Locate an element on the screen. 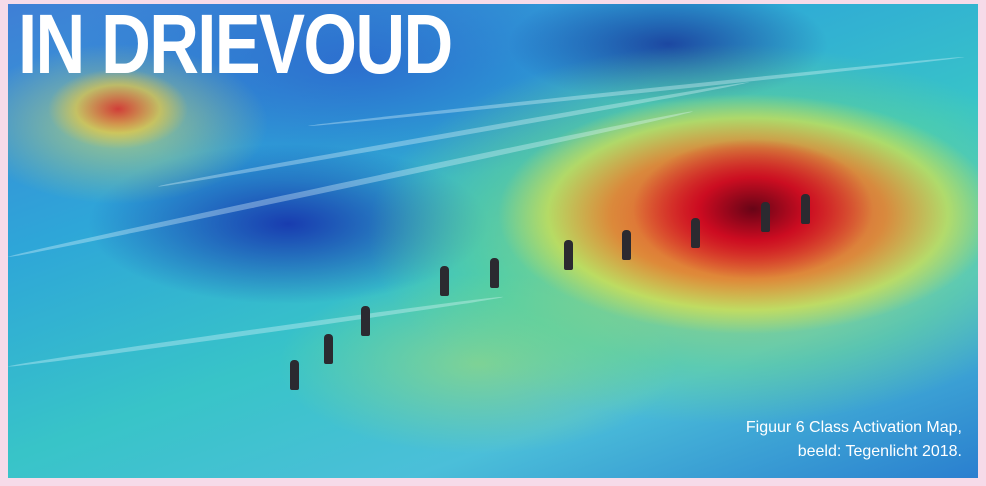 The width and height of the screenshot is (986, 486). caption-line: Figuur 6 Class Activation Map, is located at coordinates (853, 427).